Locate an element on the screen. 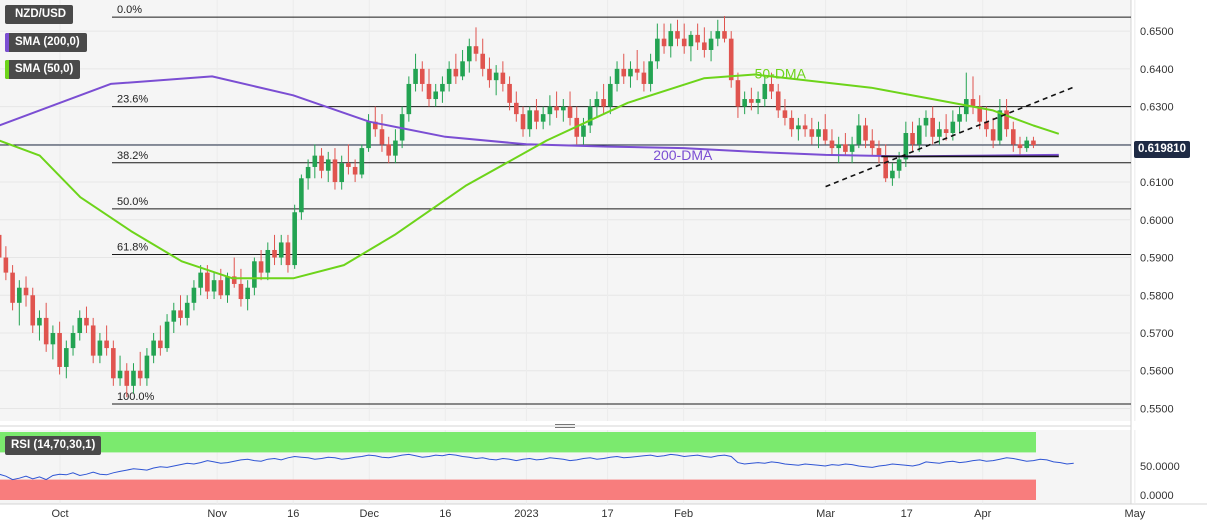 The height and width of the screenshot is (526, 1207). x-tick-label: Nov is located at coordinates (217, 514).